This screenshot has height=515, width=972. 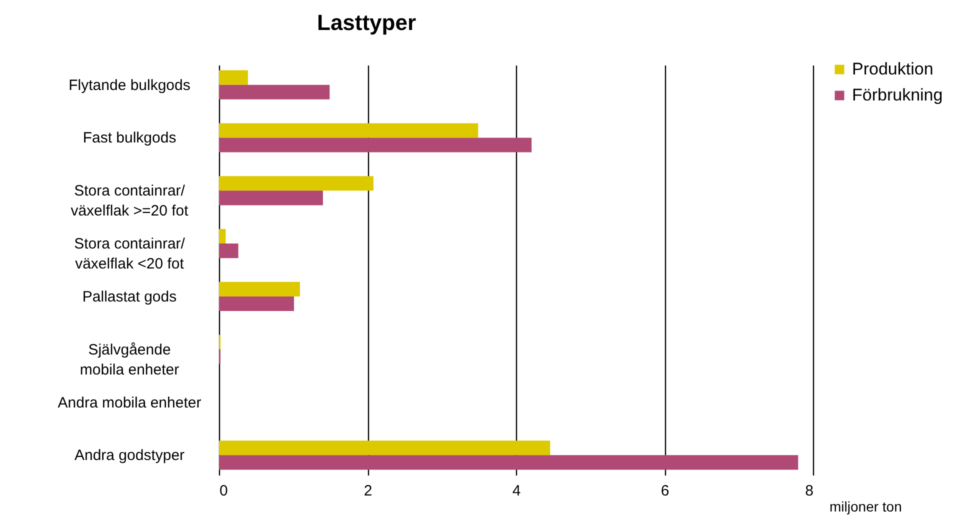 What do you see at coordinates (368, 491) in the screenshot?
I see `x-tick-label: 2` at bounding box center [368, 491].